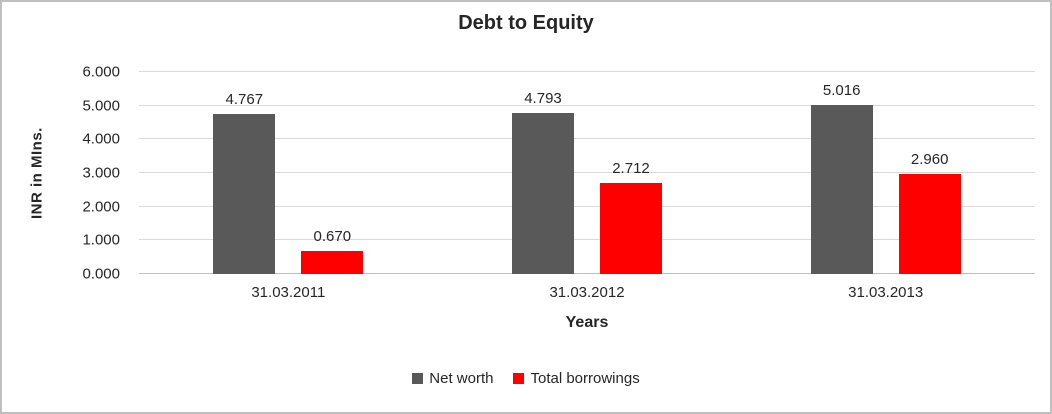  Describe the element at coordinates (631, 168) in the screenshot. I see `data-label: 2.712` at that location.